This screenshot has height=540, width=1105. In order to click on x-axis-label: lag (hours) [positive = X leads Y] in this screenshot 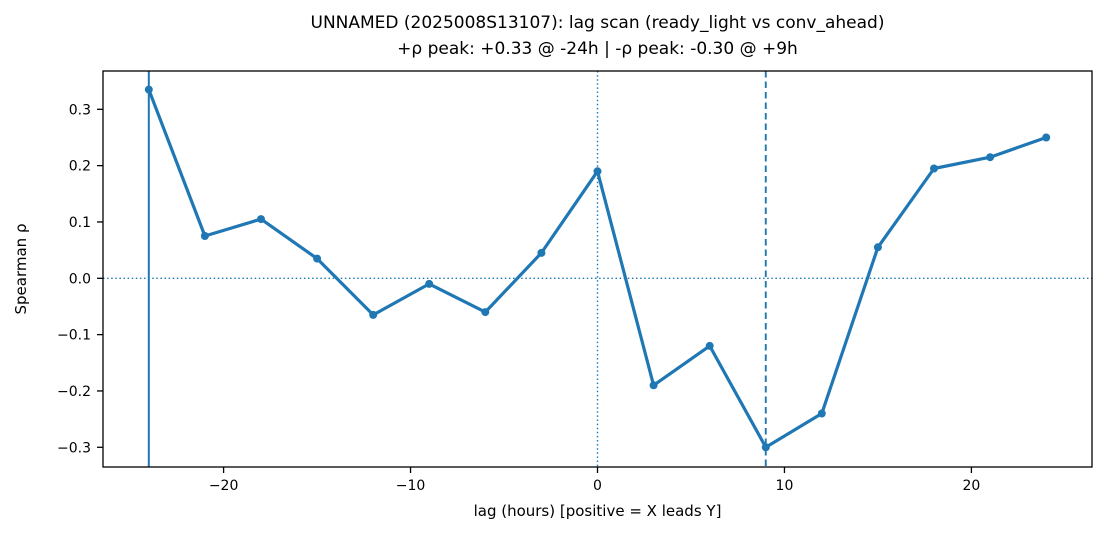, I will do `click(597, 511)`.